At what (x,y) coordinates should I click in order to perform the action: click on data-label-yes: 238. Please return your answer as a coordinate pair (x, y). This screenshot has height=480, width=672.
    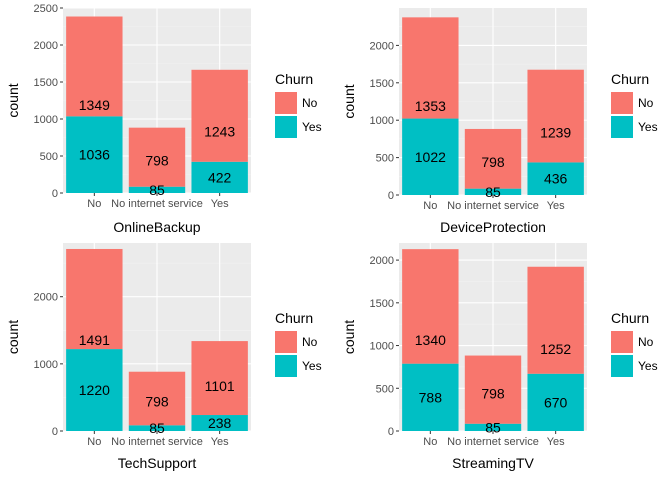
    Looking at the image, I should click on (220, 423).